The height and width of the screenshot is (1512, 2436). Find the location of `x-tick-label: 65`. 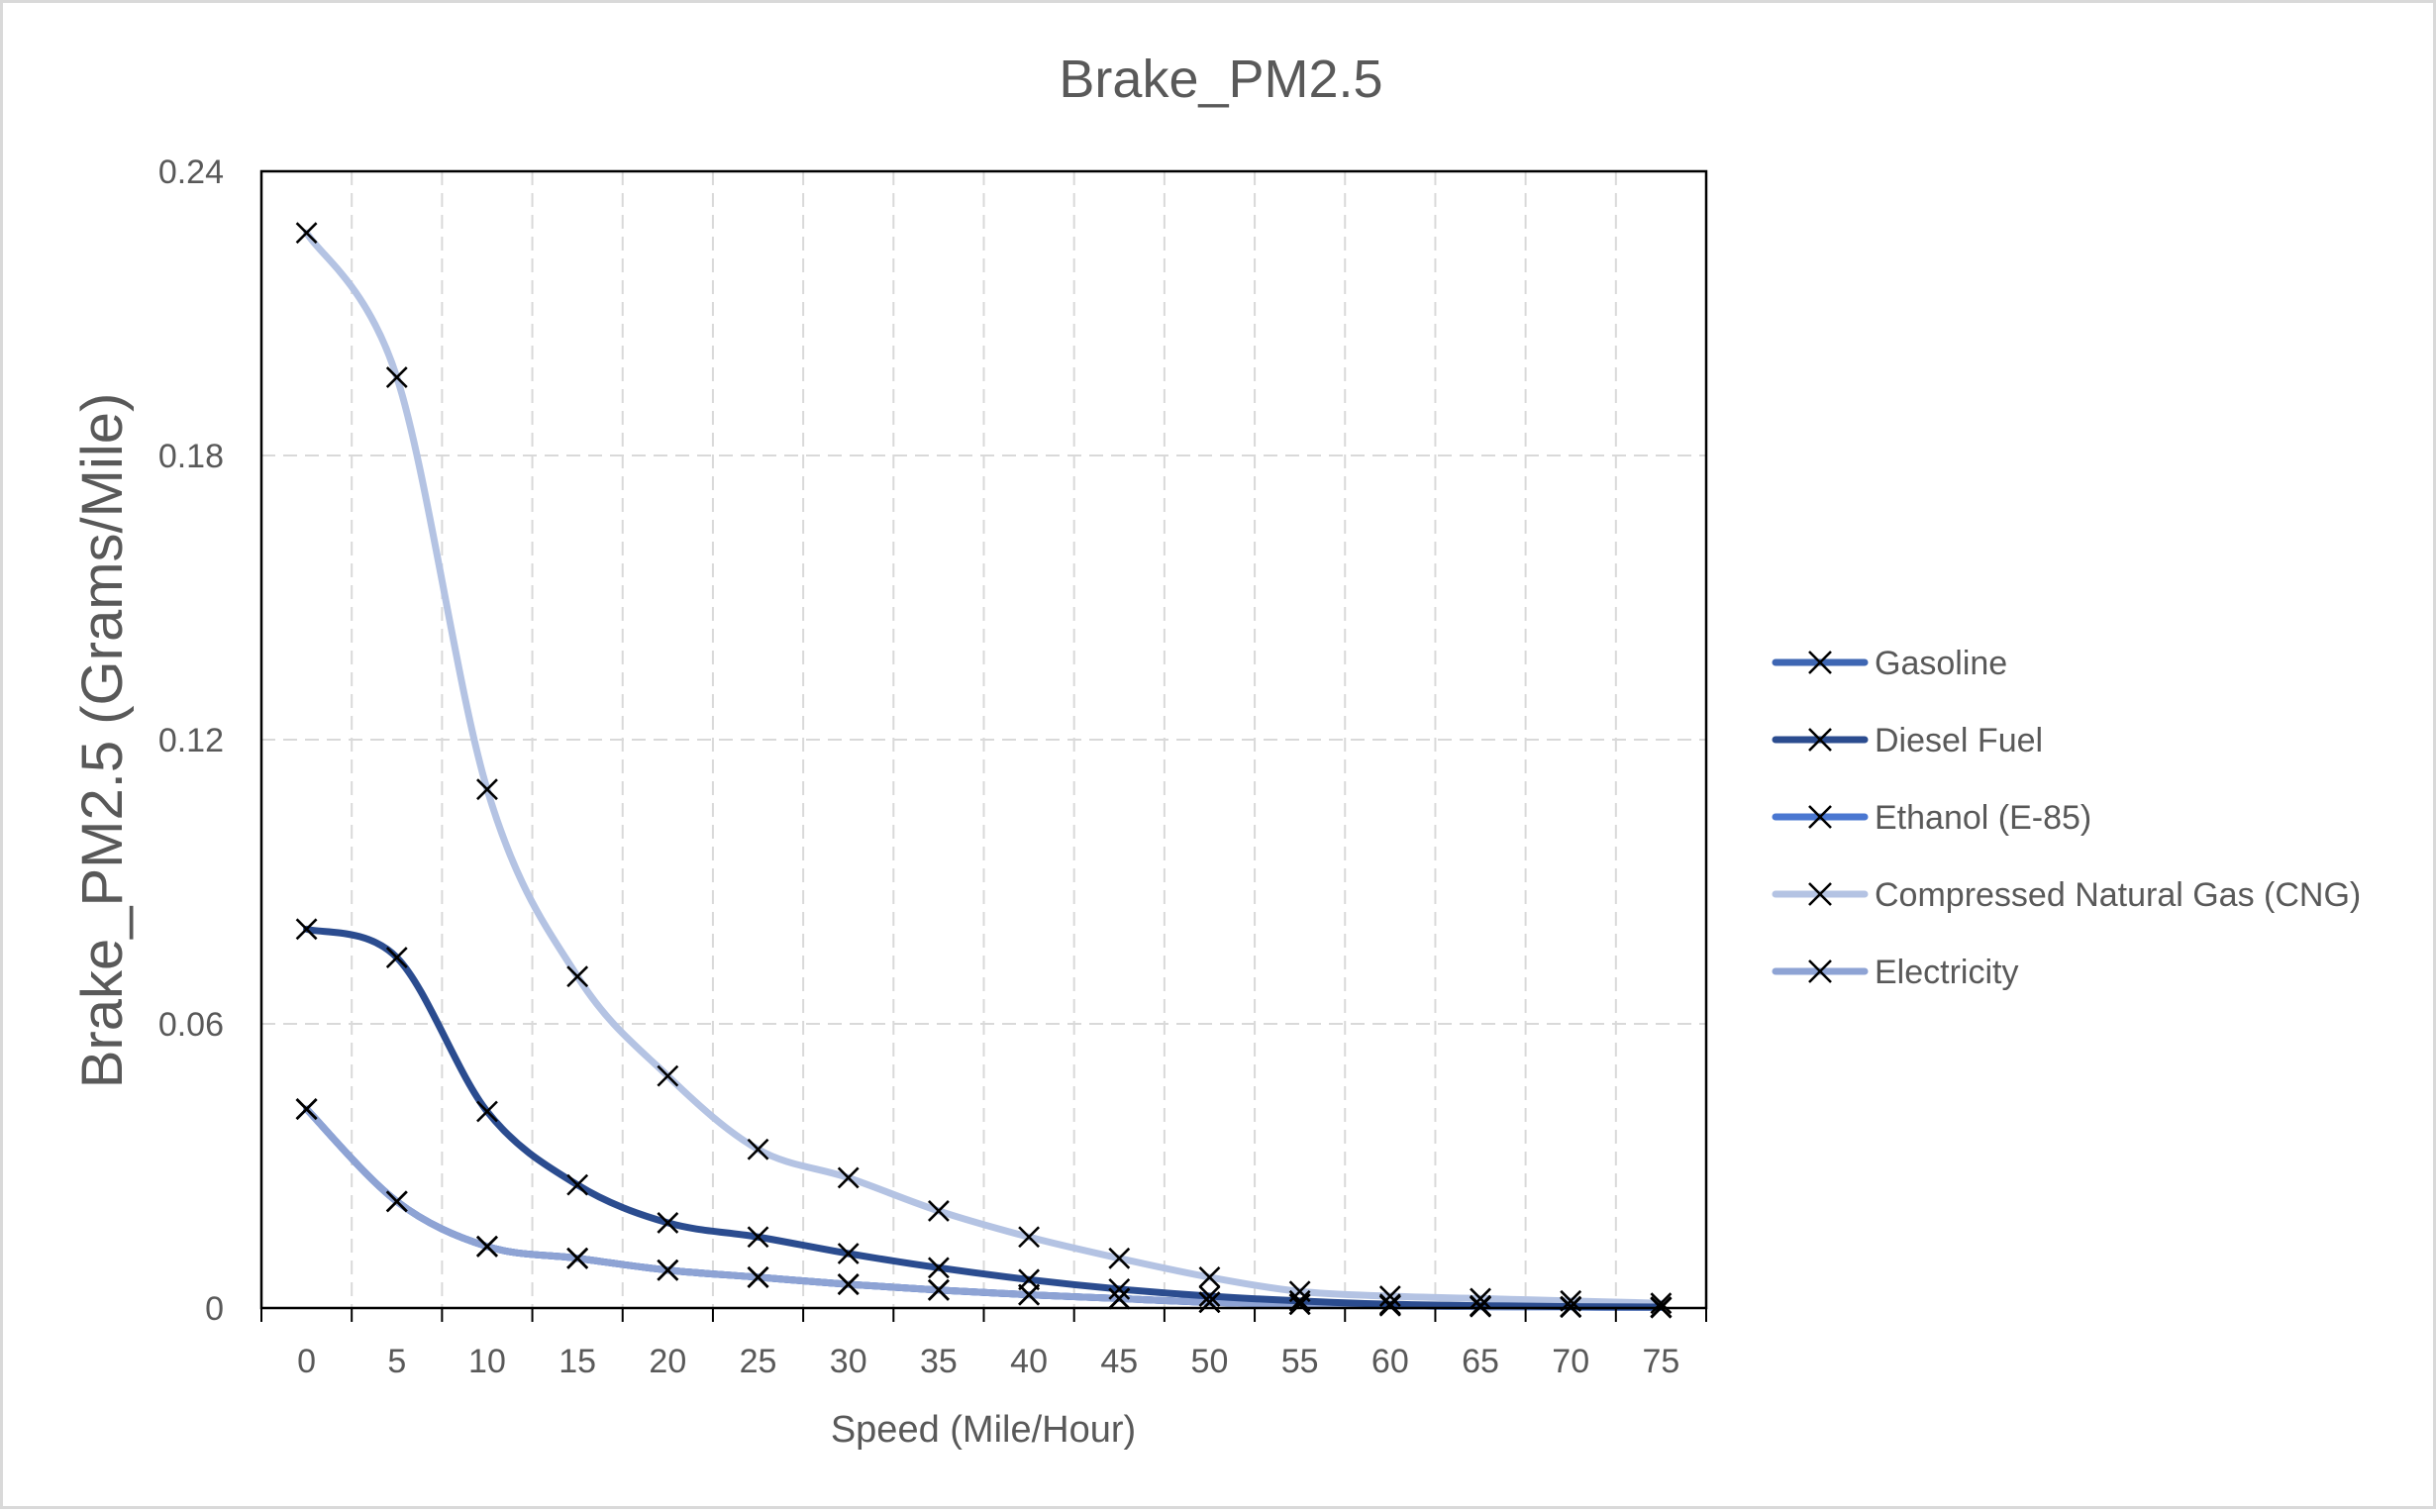

x-tick-label: 65 is located at coordinates (1480, 1361).